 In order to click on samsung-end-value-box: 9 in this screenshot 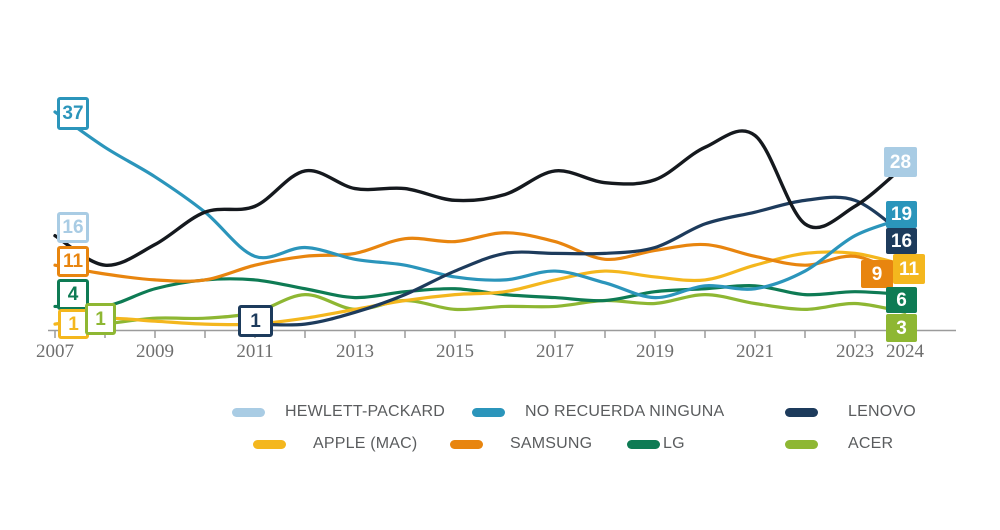, I will do `click(877, 274)`.